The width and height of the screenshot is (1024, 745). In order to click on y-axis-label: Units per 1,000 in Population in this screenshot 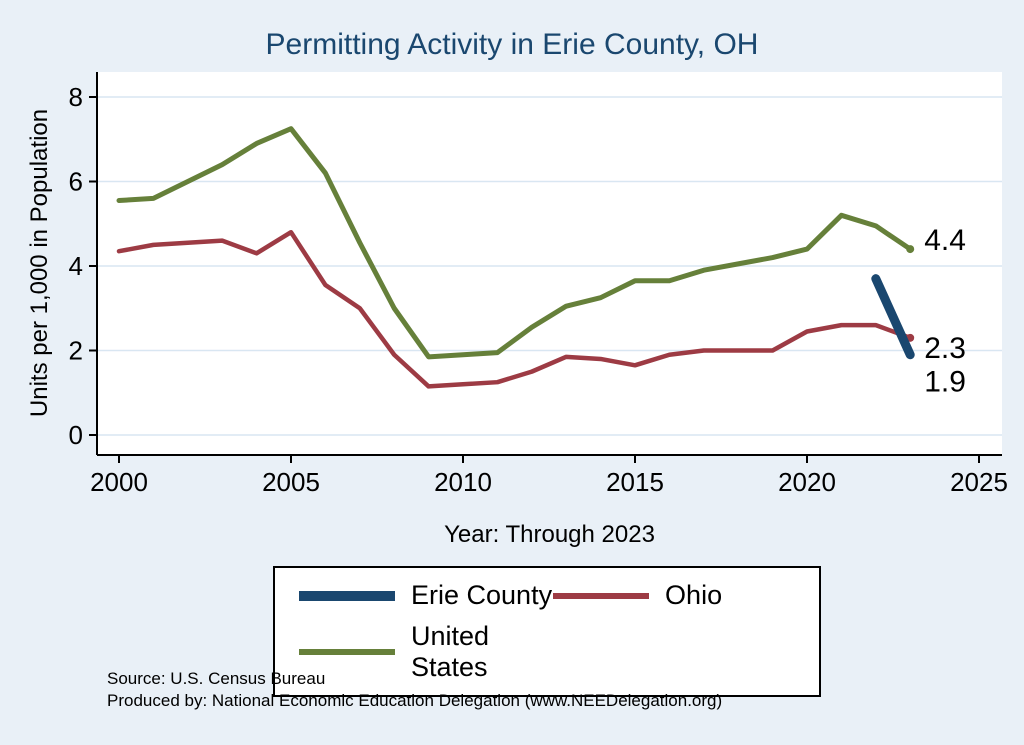, I will do `click(39, 263)`.